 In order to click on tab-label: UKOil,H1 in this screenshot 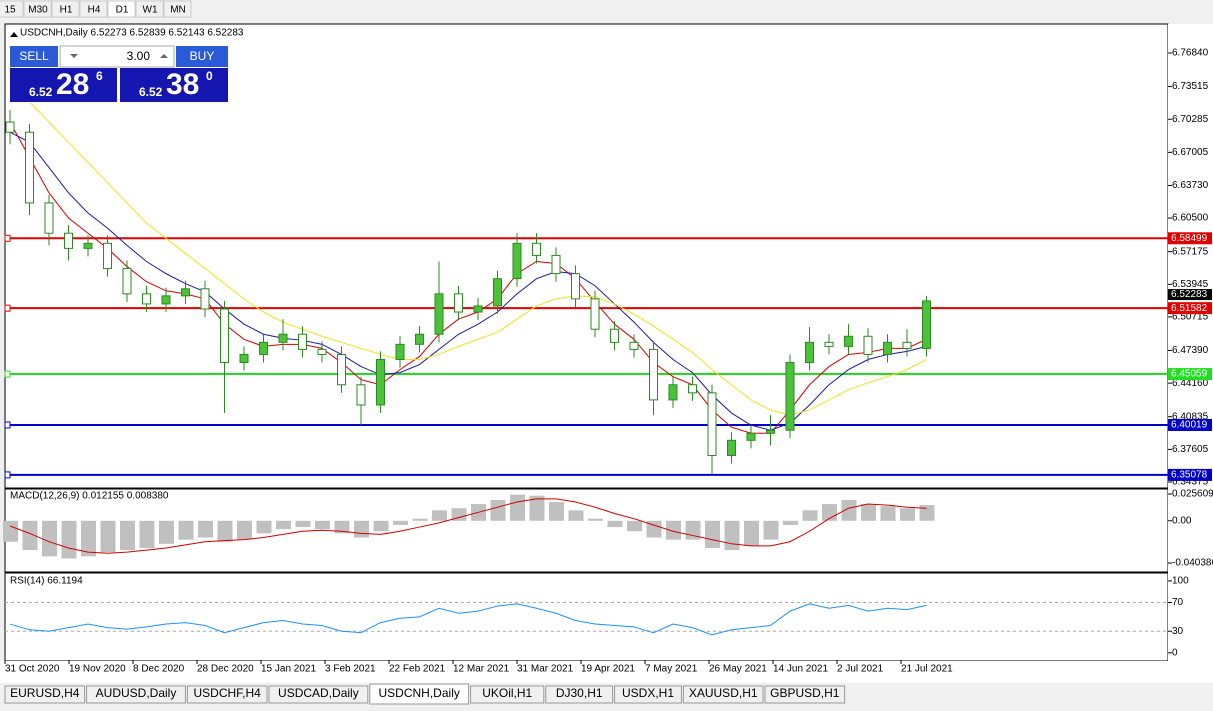, I will do `click(507, 693)`.